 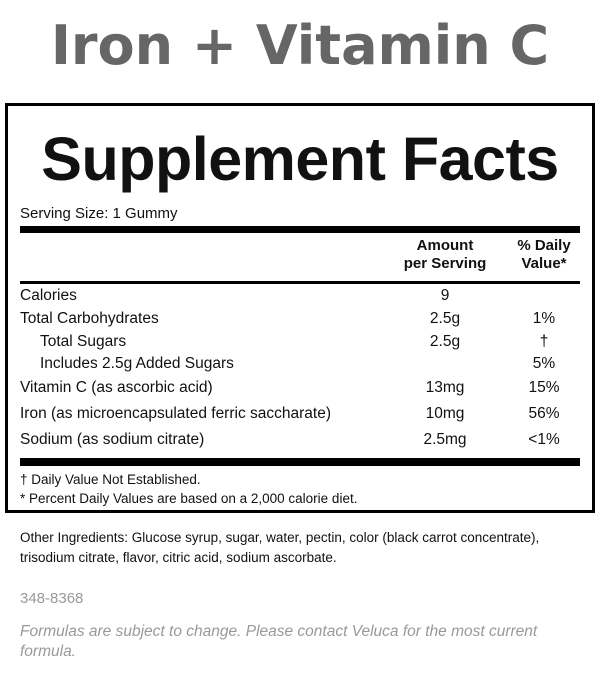 What do you see at coordinates (112, 439) in the screenshot?
I see `nutrient-name: Sodium (as sodium citrate)` at bounding box center [112, 439].